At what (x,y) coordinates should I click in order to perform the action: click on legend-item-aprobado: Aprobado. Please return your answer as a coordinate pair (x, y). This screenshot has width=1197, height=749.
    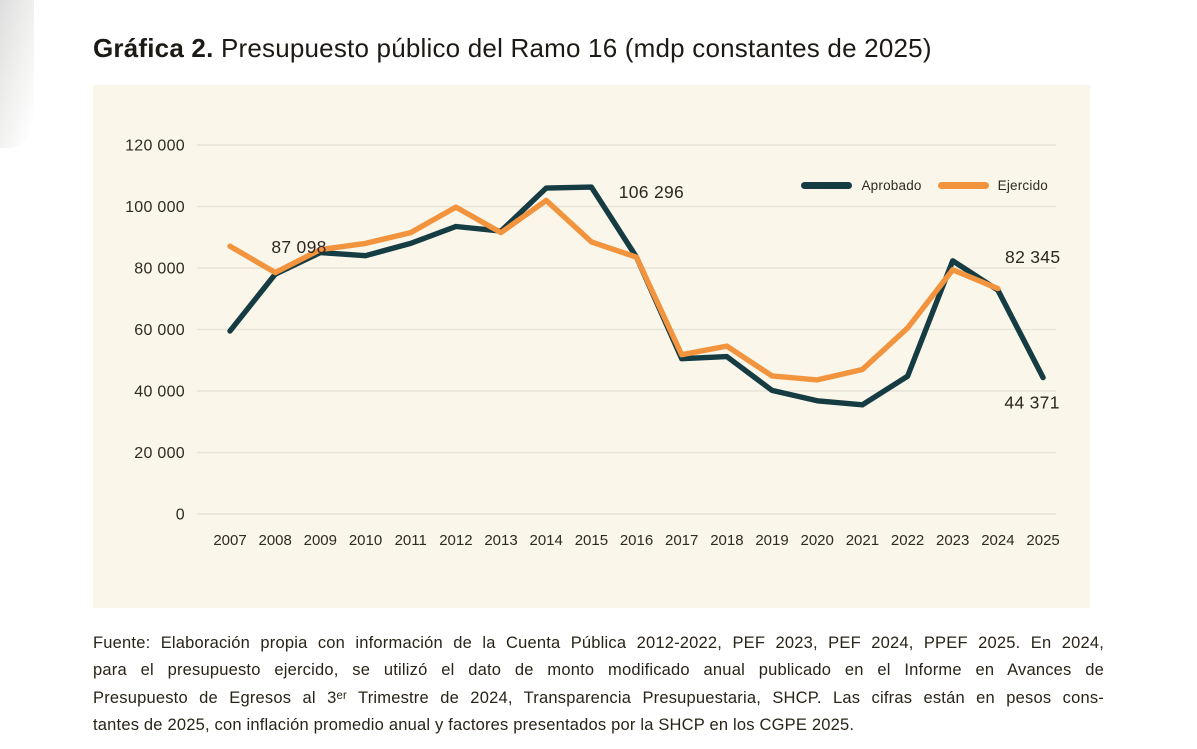
    Looking at the image, I should click on (861, 185).